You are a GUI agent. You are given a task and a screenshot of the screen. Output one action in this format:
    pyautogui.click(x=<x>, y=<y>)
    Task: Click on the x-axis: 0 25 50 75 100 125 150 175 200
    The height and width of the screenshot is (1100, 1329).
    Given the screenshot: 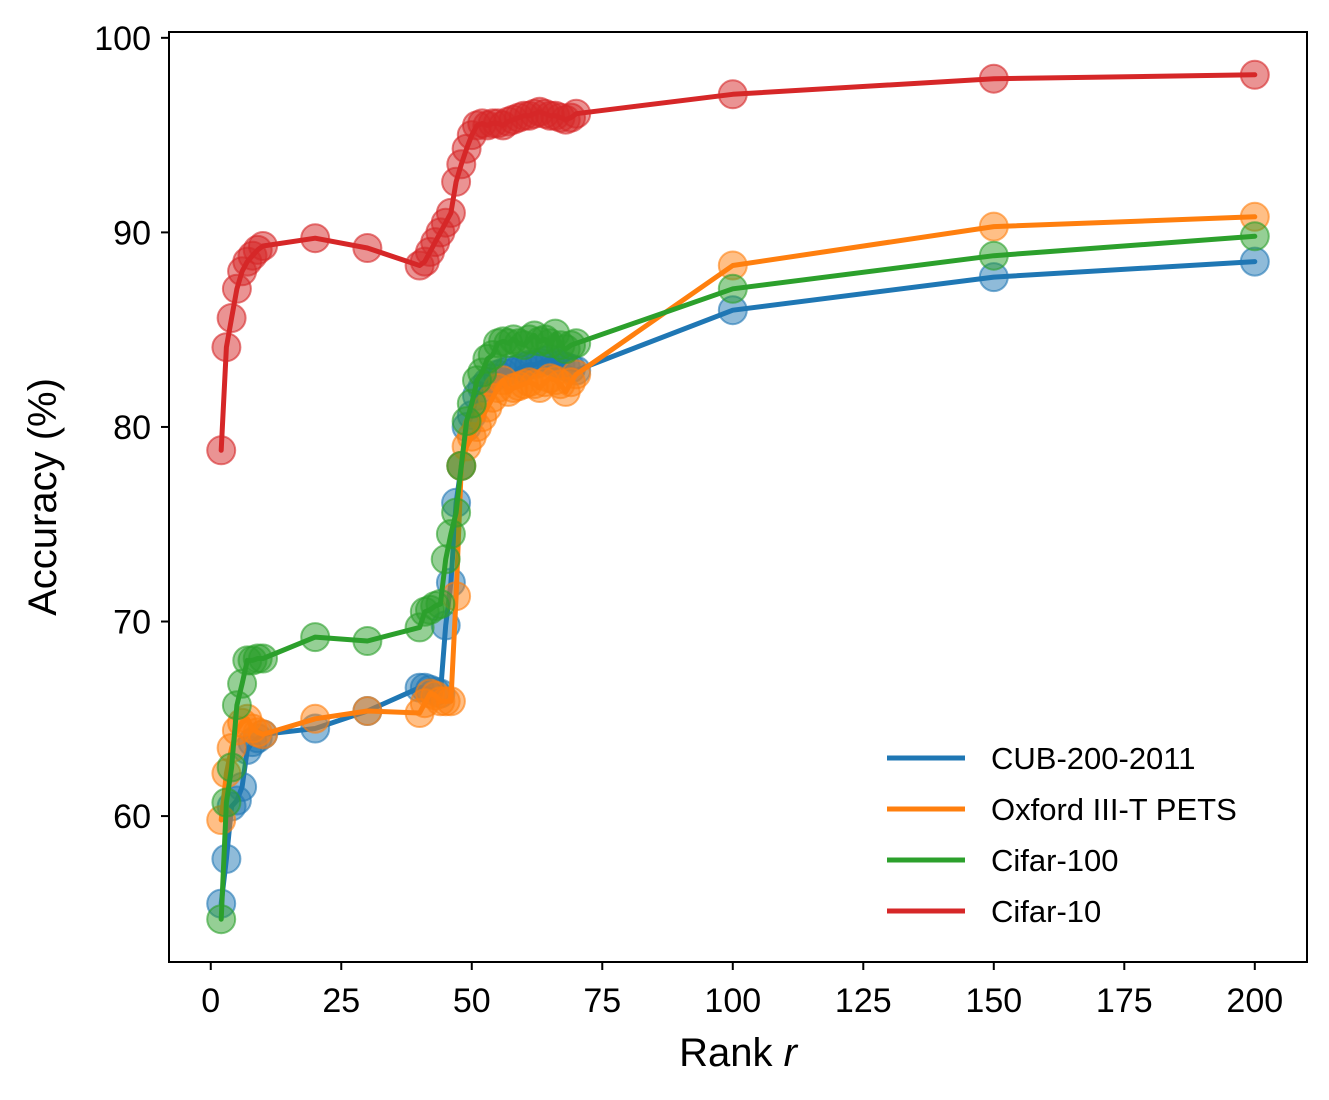 What is the action you would take?
    pyautogui.click(x=742, y=991)
    